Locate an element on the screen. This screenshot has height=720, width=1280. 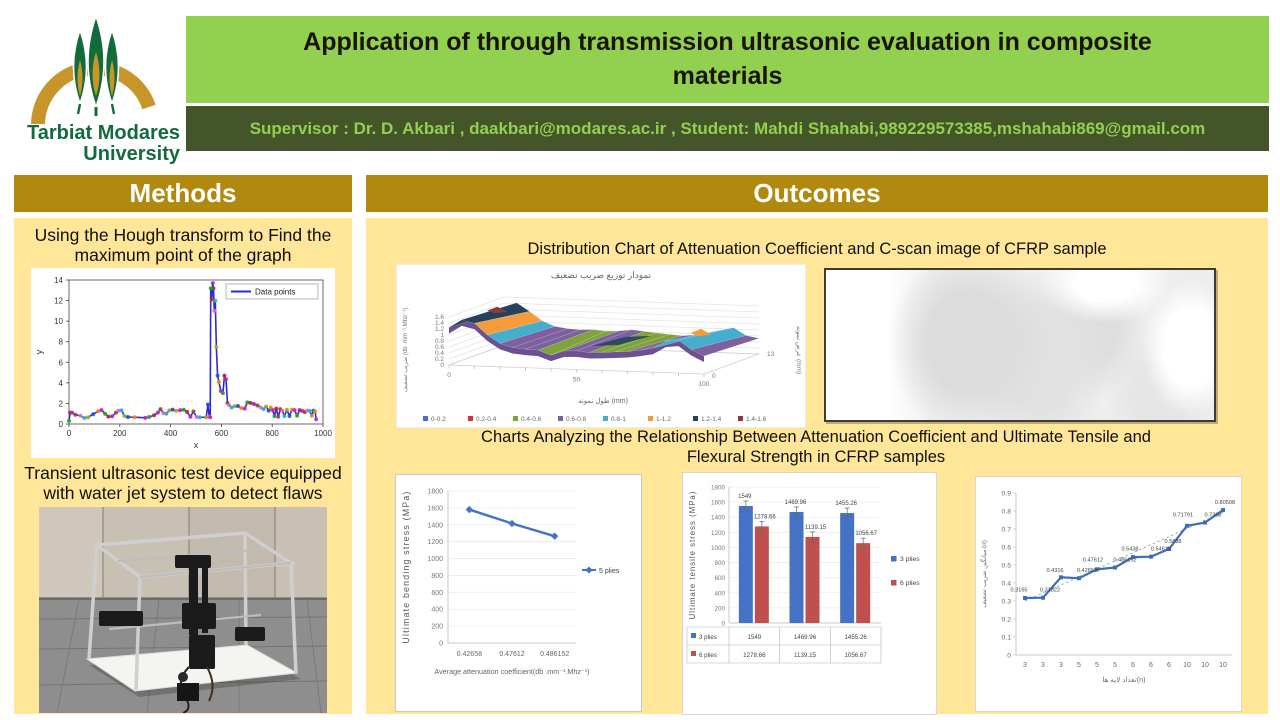
svg-text: میانگین ضریب تضعیف (α) is located at coordinates (984, 574).